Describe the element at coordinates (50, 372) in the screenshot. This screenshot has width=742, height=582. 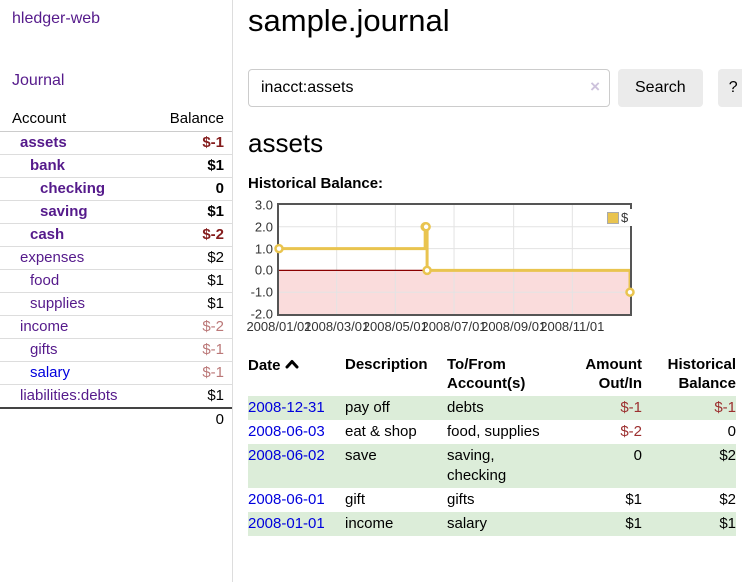
I see `account-link: salary` at that location.